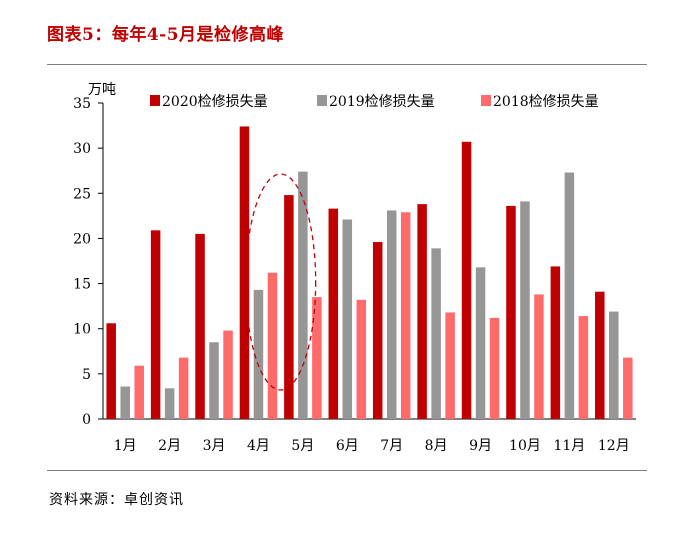 The height and width of the screenshot is (533, 696). What do you see at coordinates (436, 446) in the screenshot?
I see `x-tick-label: 8月` at bounding box center [436, 446].